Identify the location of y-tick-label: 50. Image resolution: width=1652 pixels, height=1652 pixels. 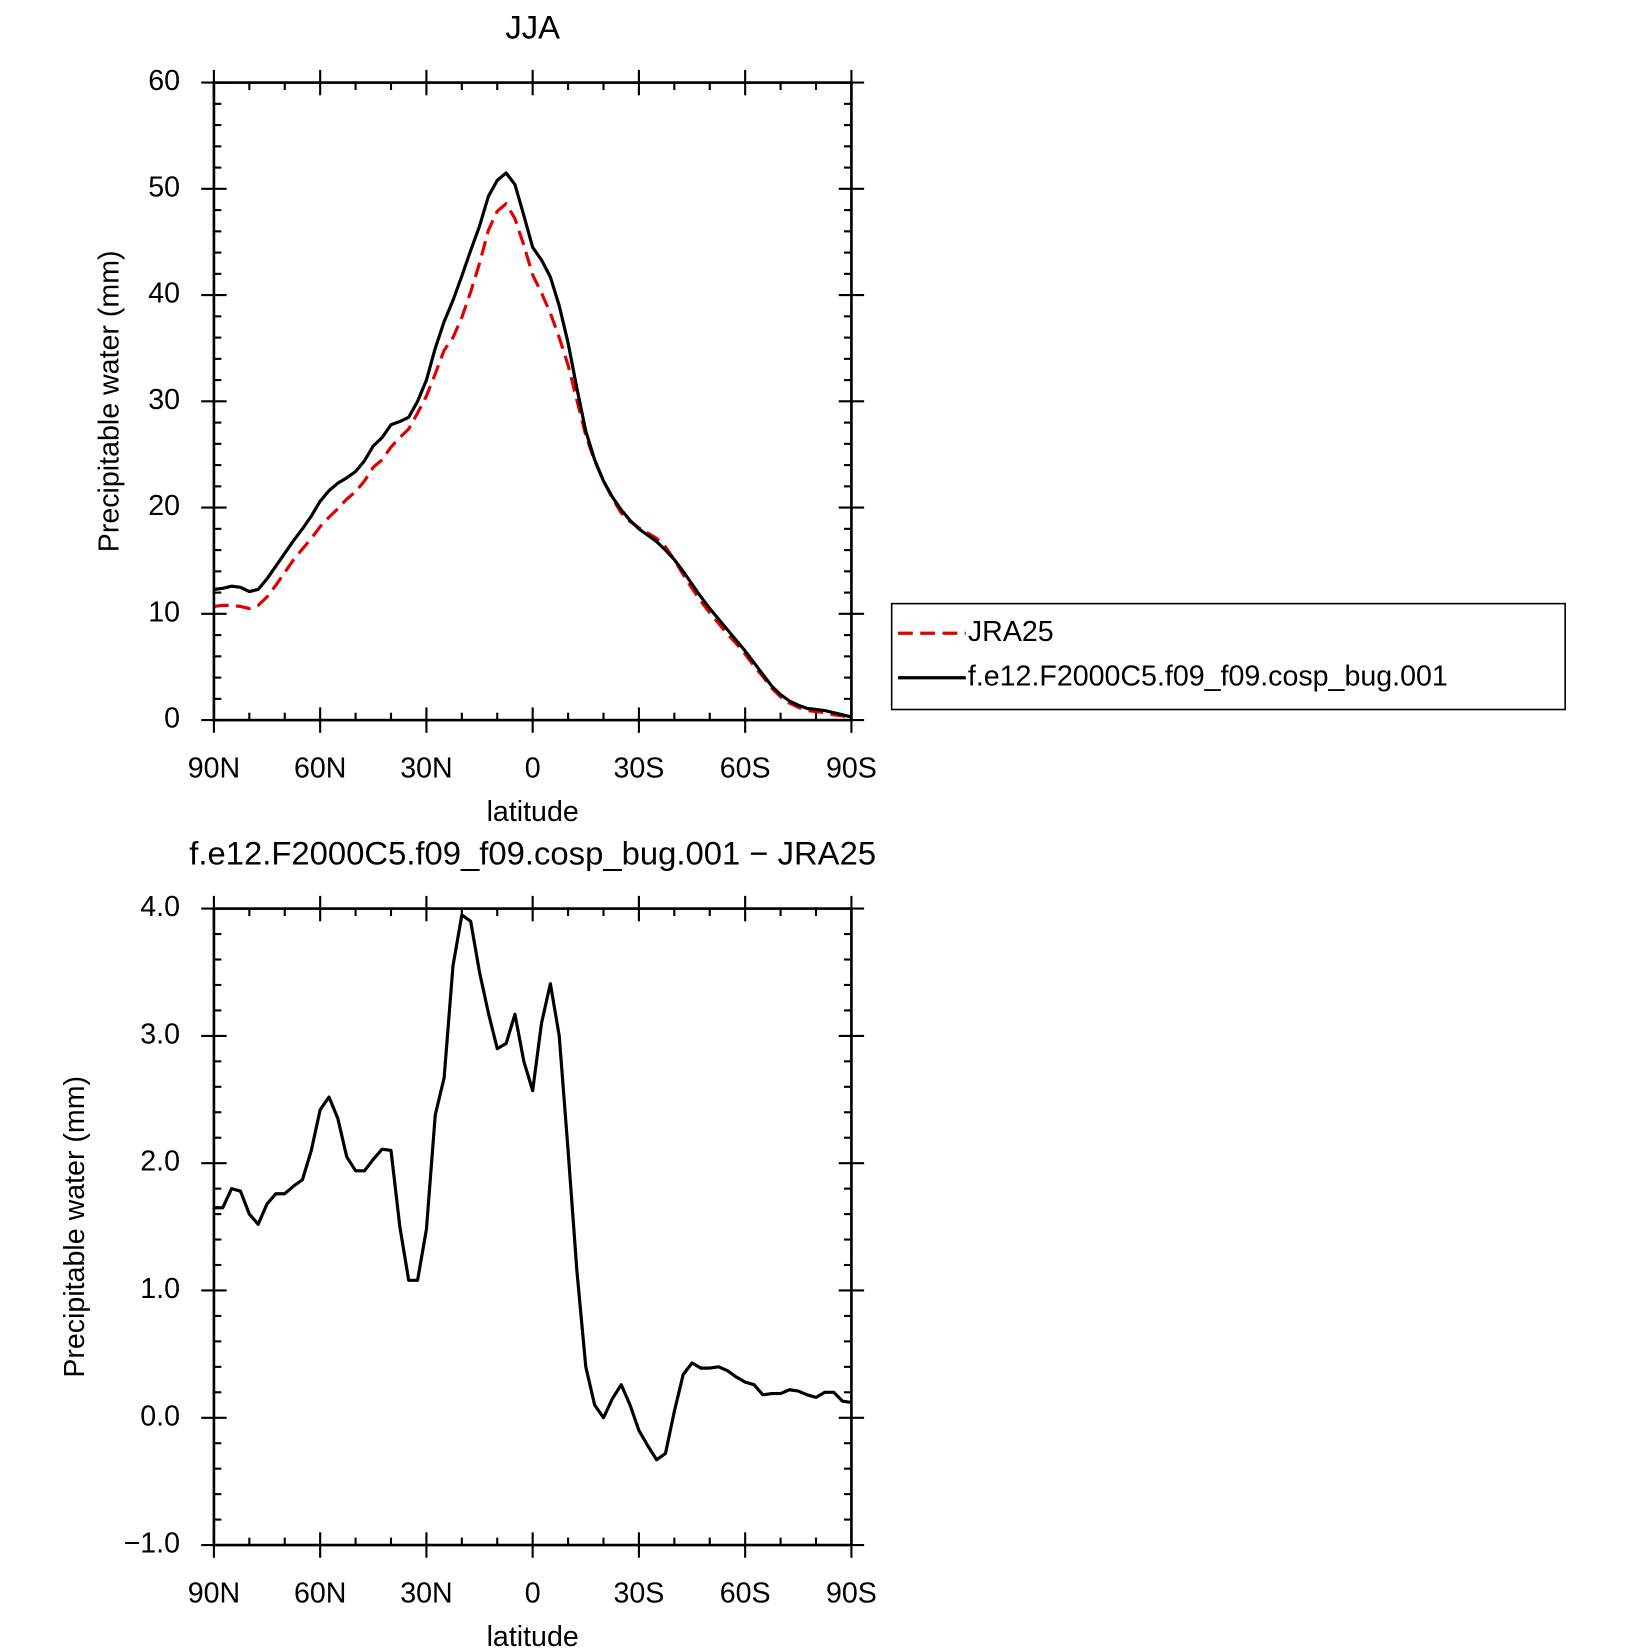
(164, 187).